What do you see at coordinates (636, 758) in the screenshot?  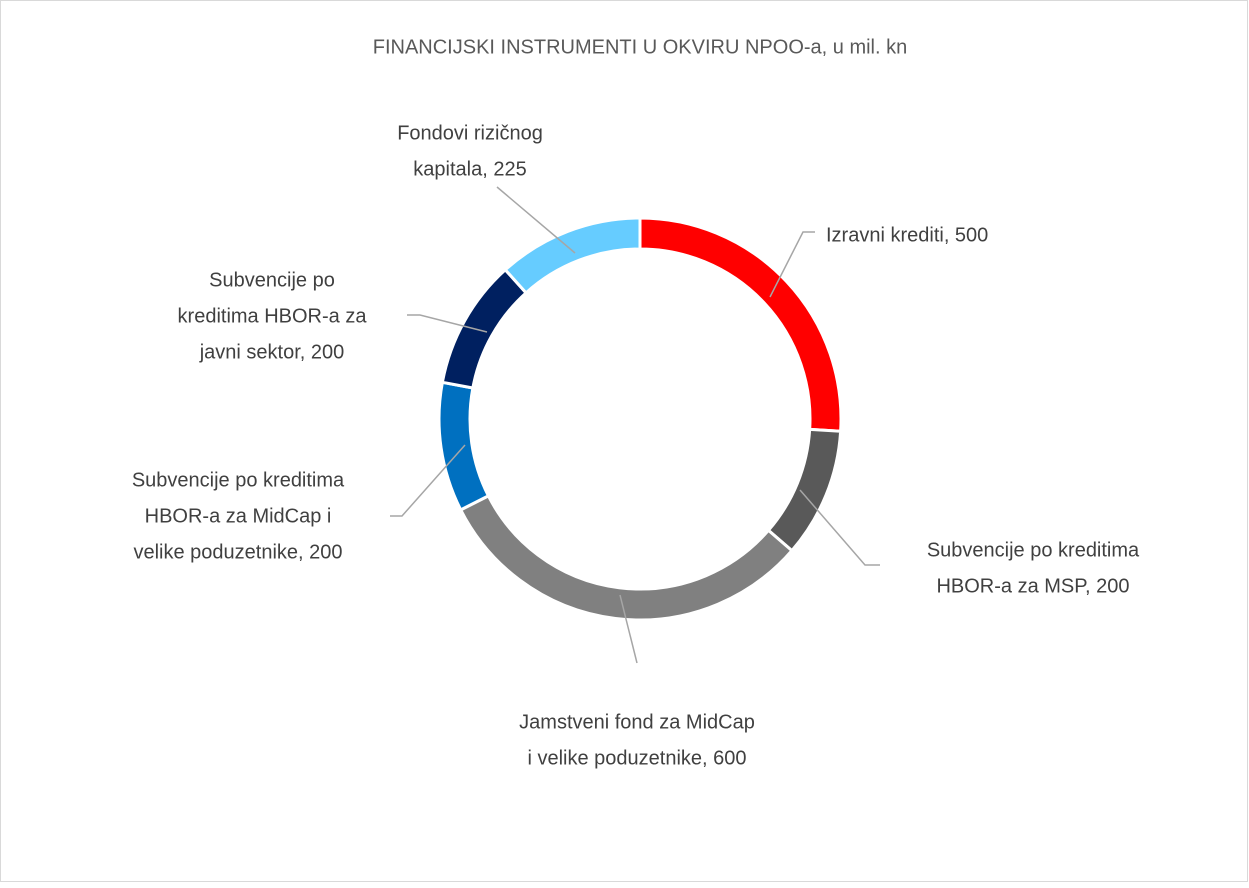 I see `data-label: i velike poduzetnike, 600` at bounding box center [636, 758].